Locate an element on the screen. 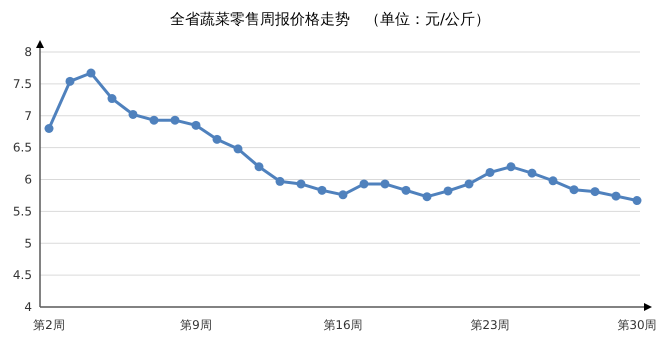 This screenshot has width=661, height=341. y-tick-label: 5.5 is located at coordinates (22, 211).